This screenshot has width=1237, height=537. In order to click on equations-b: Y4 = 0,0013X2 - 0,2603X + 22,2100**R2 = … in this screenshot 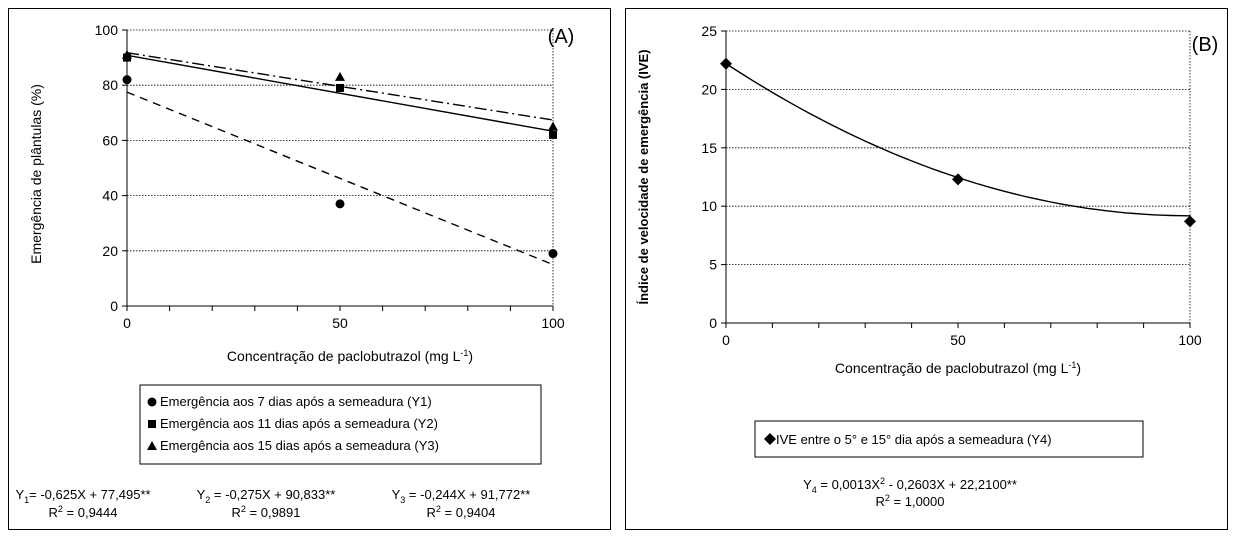, I will do `click(910, 492)`.